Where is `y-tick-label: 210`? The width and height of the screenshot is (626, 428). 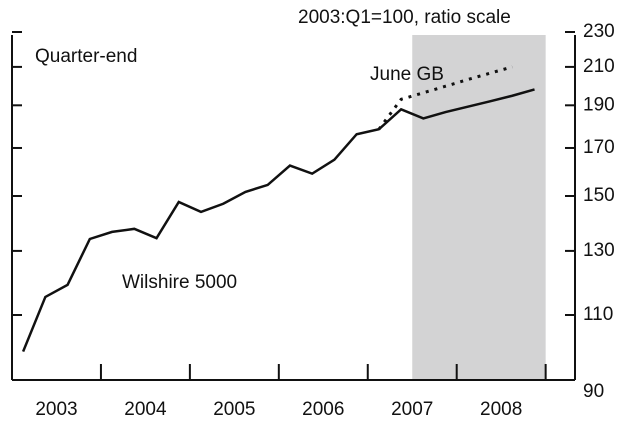 y-tick-label: 210 is located at coordinates (599, 66).